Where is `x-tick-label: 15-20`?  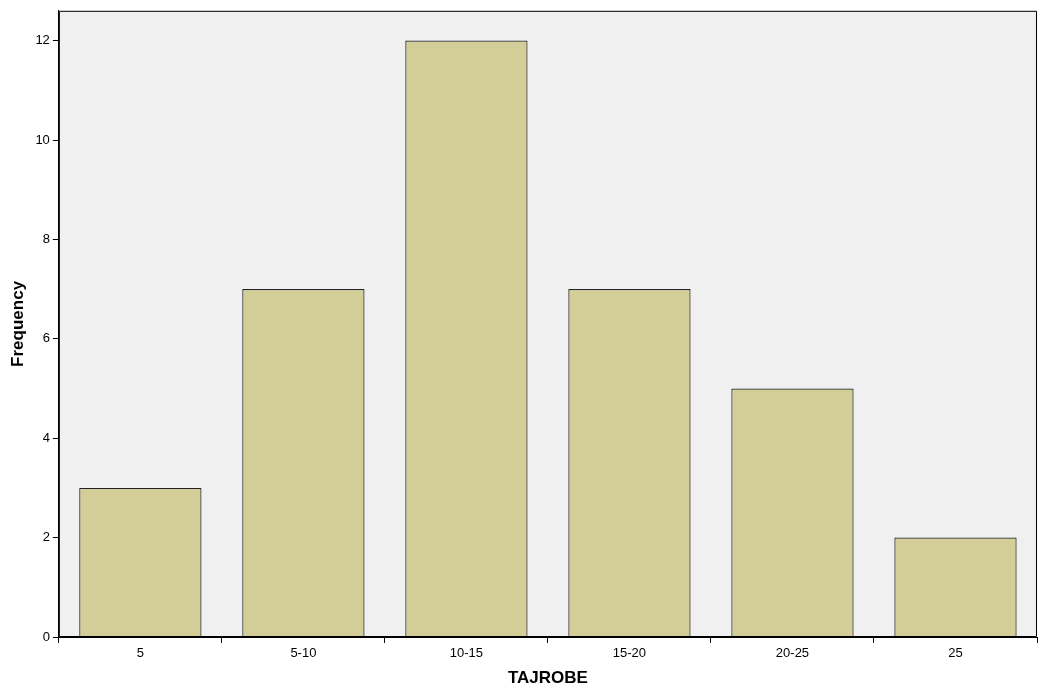 x-tick-label: 15-20 is located at coordinates (629, 653).